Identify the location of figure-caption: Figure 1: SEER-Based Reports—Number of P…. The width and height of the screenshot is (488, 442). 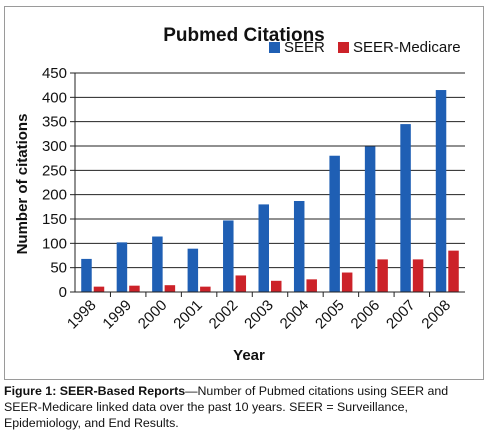
(246, 407).